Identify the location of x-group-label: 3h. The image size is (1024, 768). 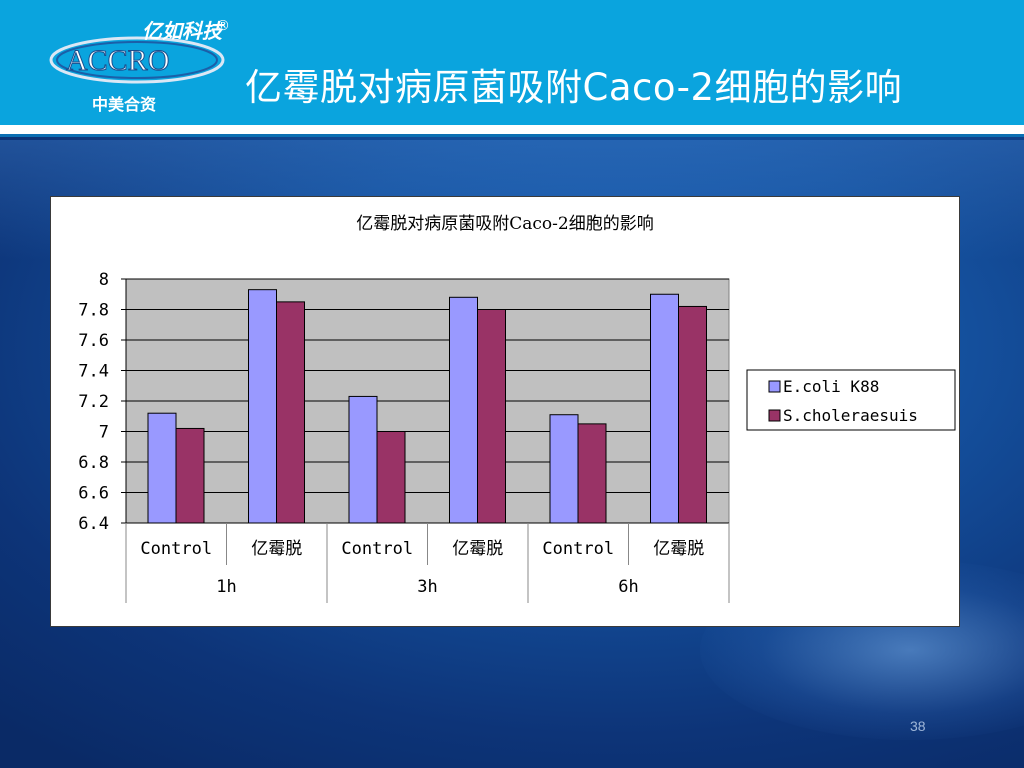
(427, 587).